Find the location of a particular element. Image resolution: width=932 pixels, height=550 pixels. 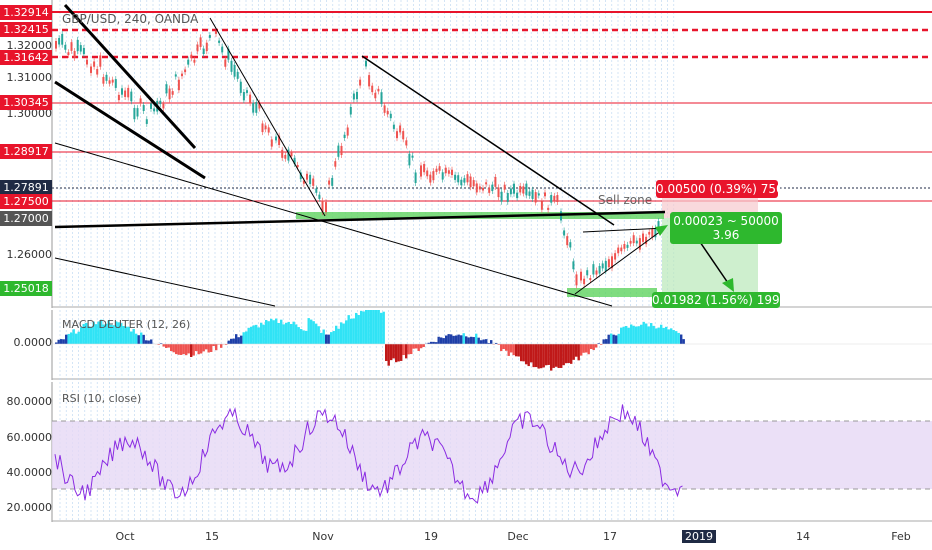

time-label: 17 is located at coordinates (610, 536).